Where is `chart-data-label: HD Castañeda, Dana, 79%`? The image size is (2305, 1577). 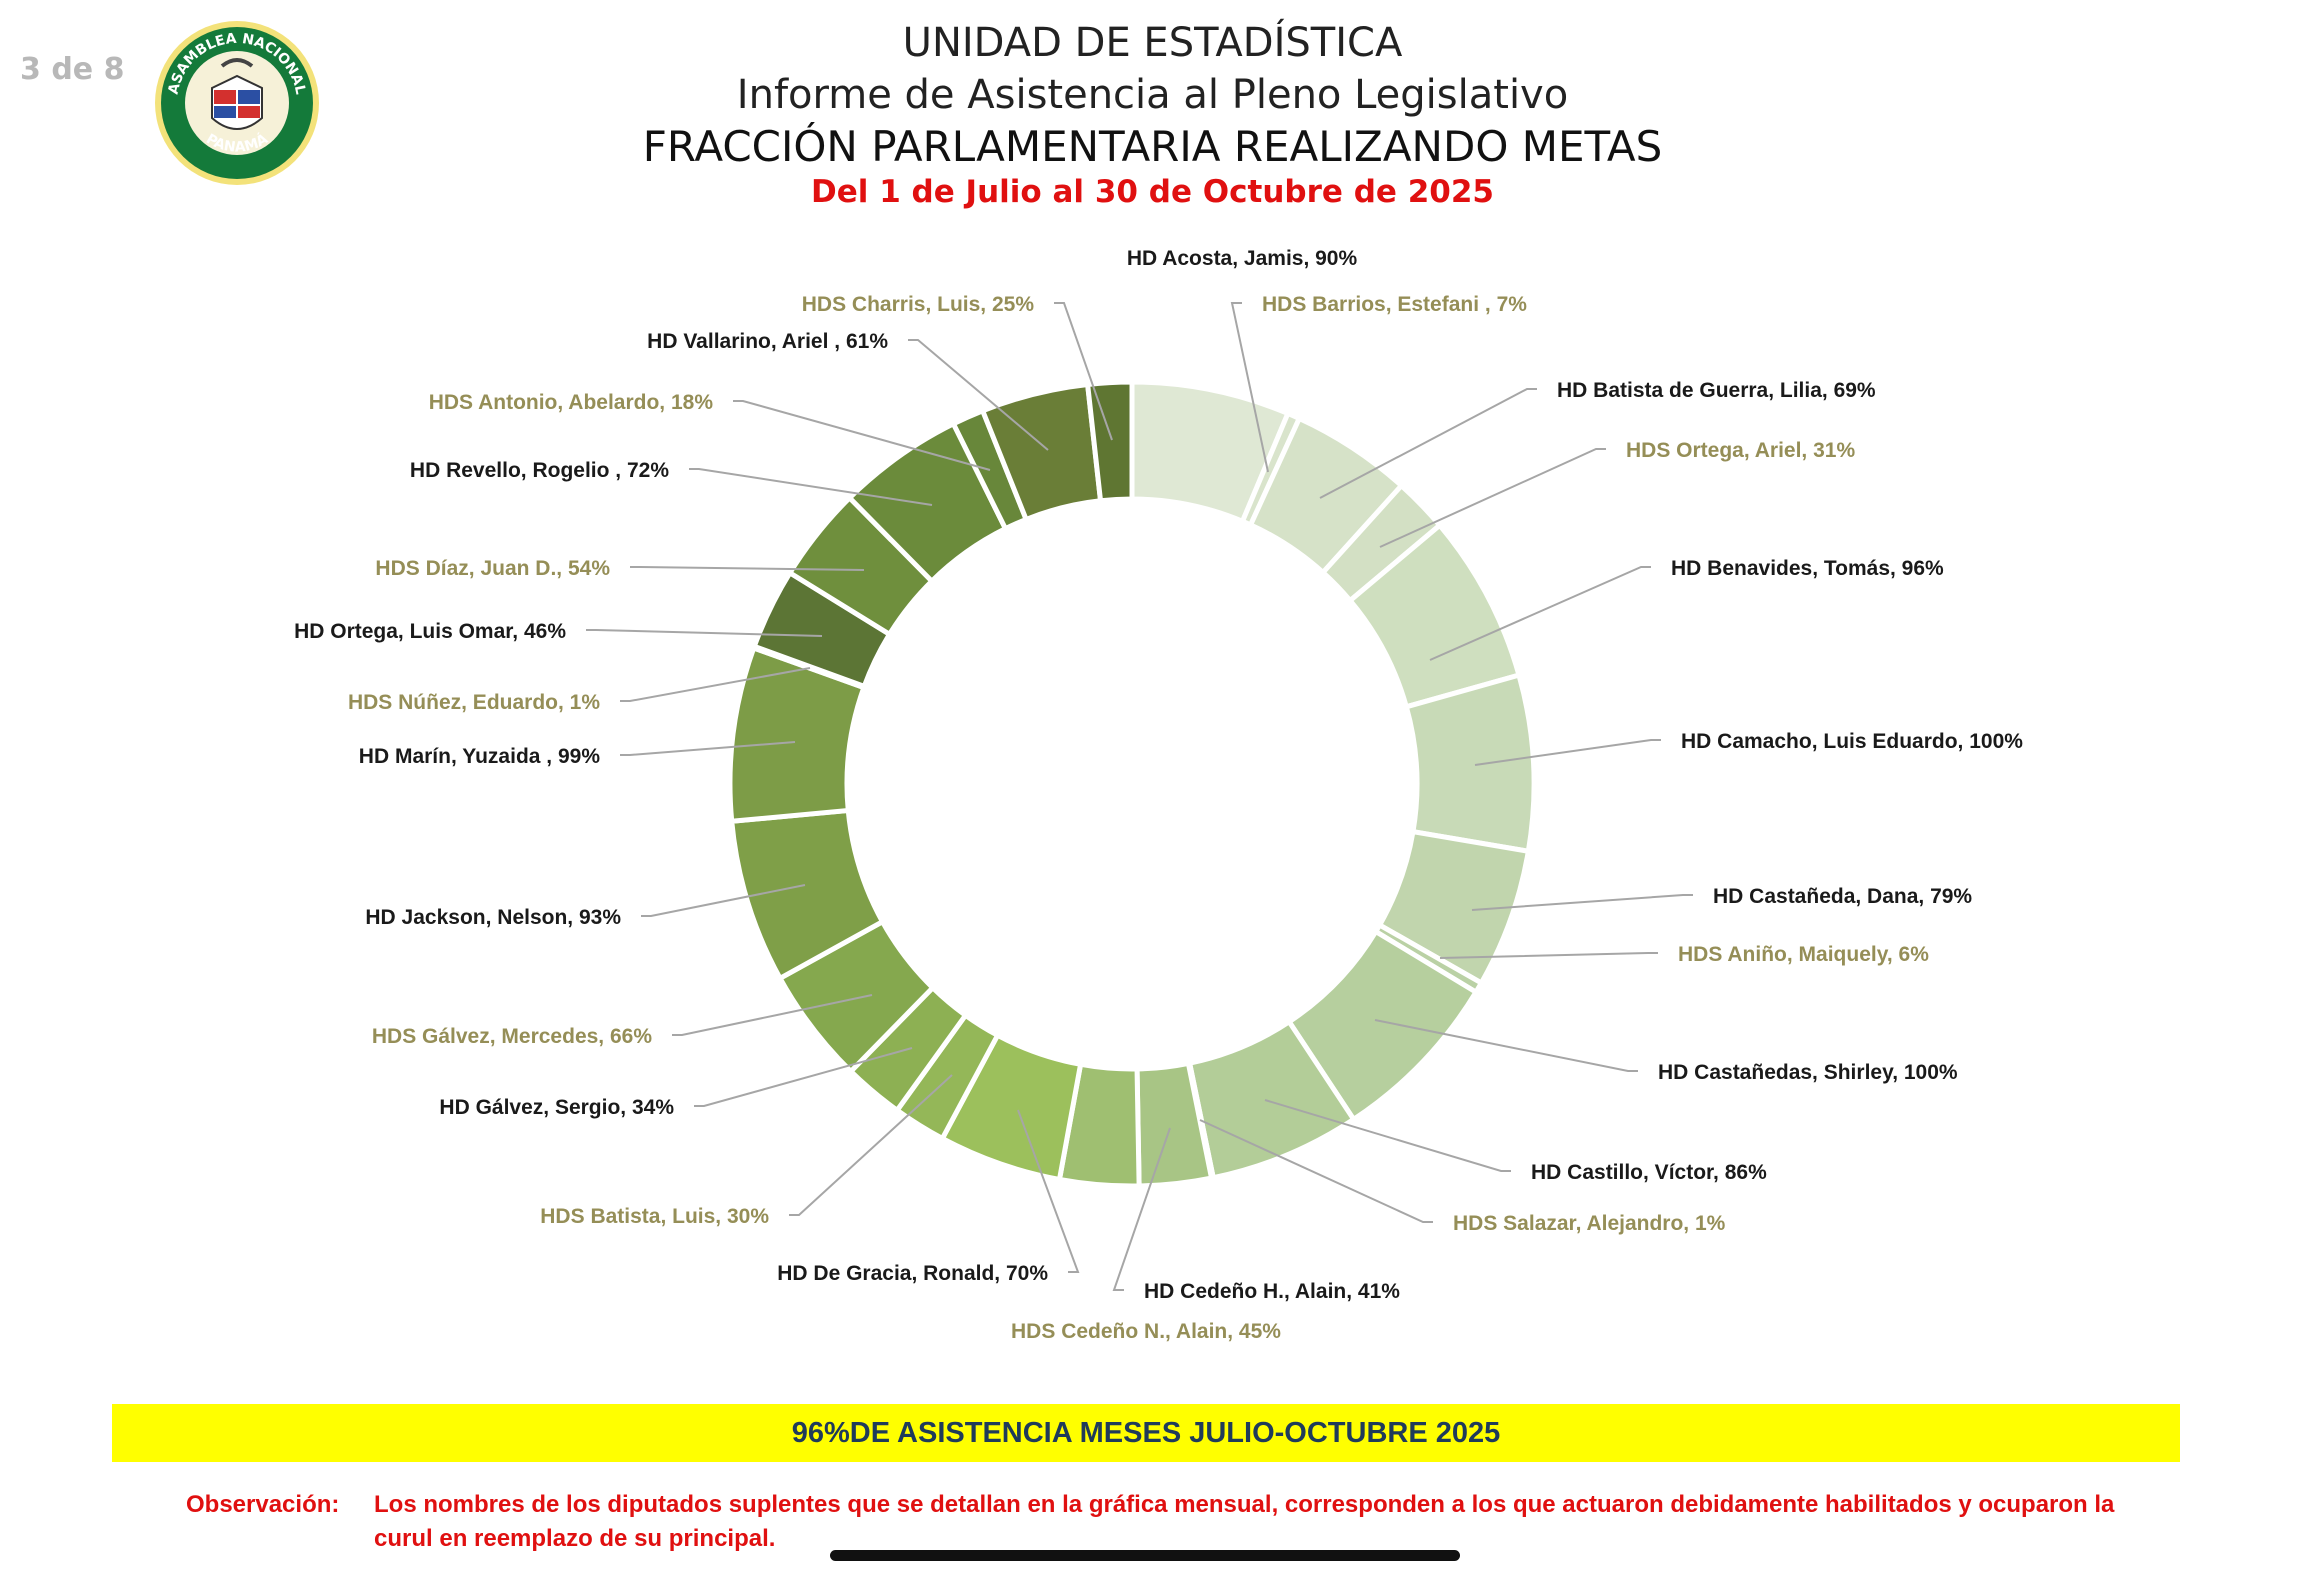 chart-data-label: HD Castañeda, Dana, 79% is located at coordinates (1842, 896).